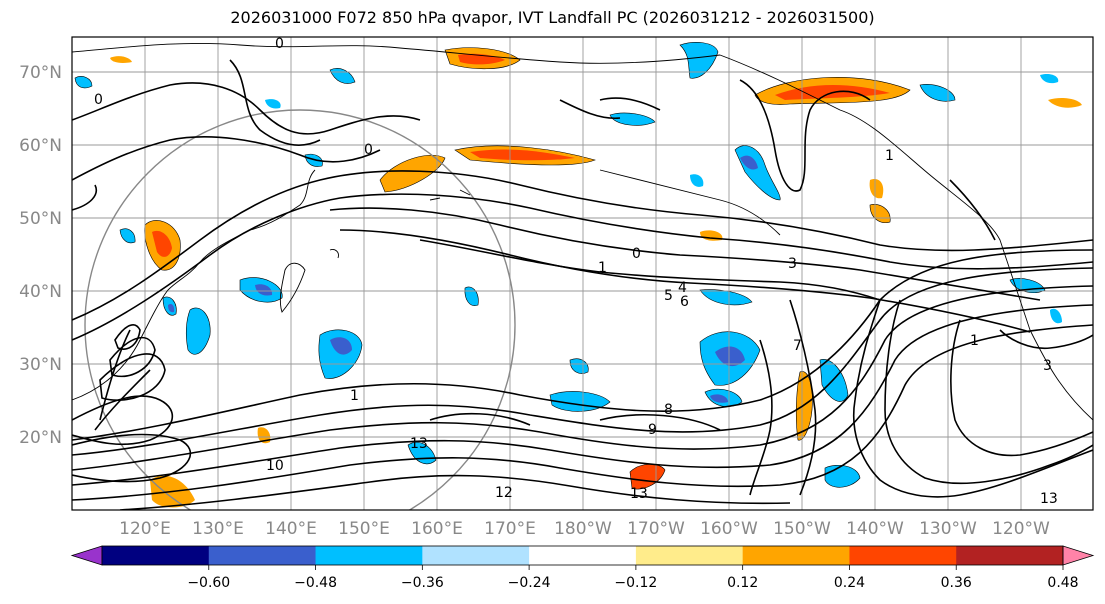 Image resolution: width=1105 pixels, height=604 pixels. I want to click on colorbar-tick-label: −0.60, so click(208, 583).